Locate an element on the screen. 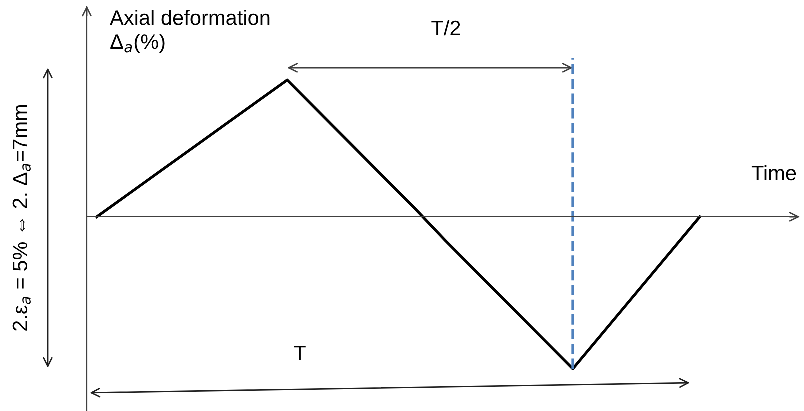 The image size is (804, 411). y-axis-title: Axial deformation Δ$_{a}$(%) is located at coordinates (190, 32).